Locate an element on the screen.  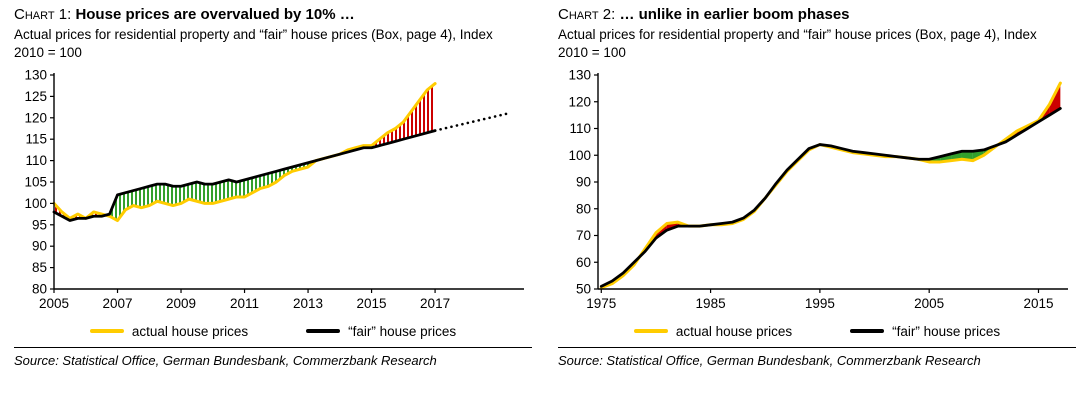
svg-text: 50 is located at coordinates (583, 289).